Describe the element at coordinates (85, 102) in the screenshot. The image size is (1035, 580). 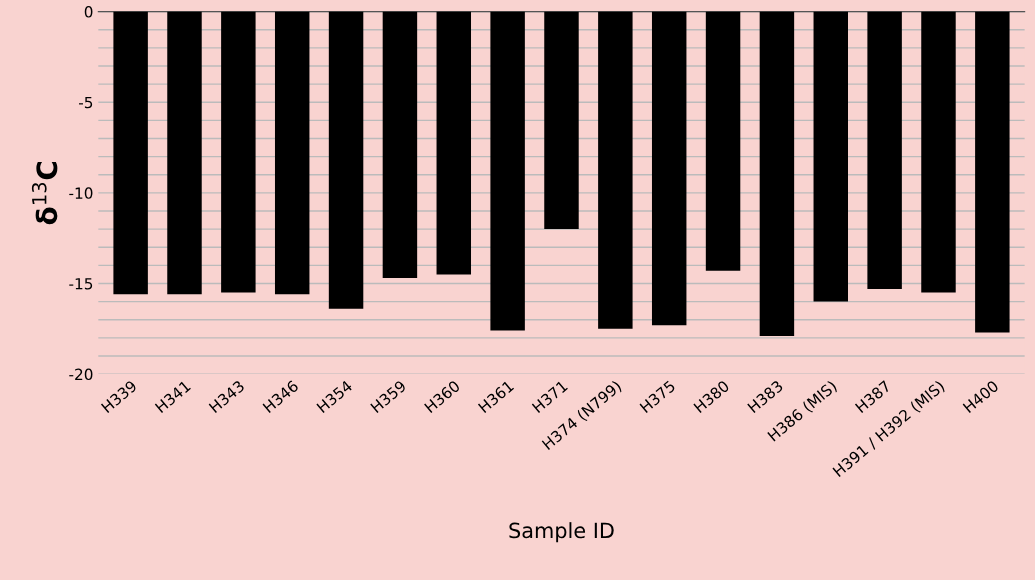
I see `y-tick-label: -5` at that location.